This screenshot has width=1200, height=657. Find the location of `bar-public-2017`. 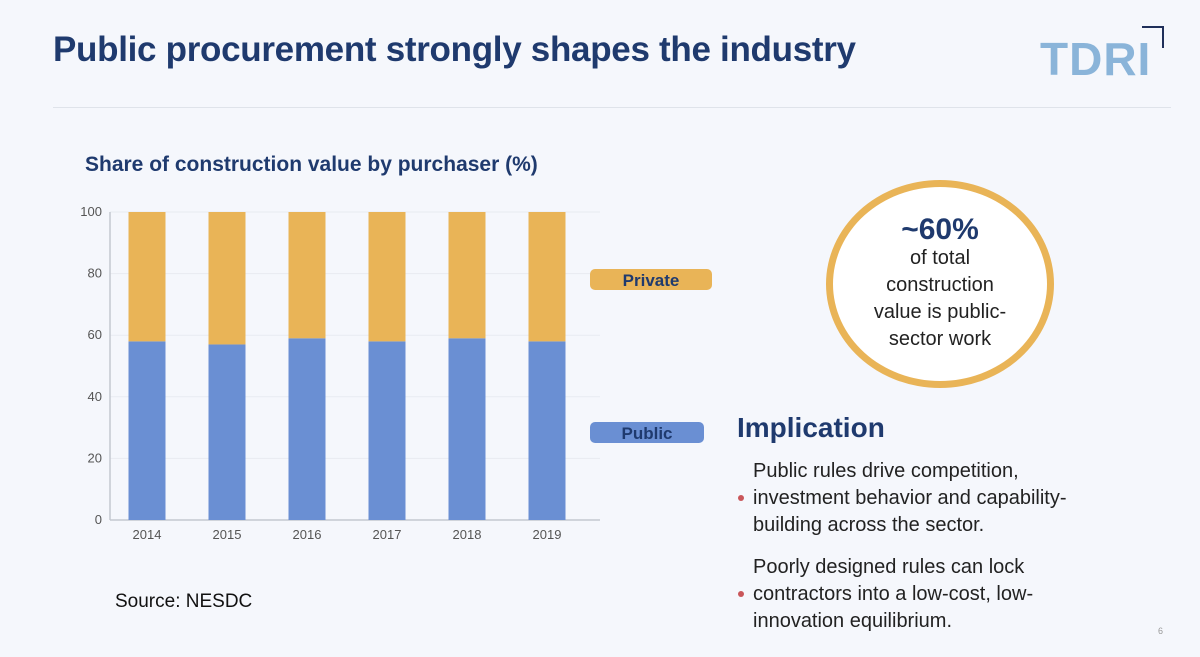

bar-public-2017 is located at coordinates (387, 430).